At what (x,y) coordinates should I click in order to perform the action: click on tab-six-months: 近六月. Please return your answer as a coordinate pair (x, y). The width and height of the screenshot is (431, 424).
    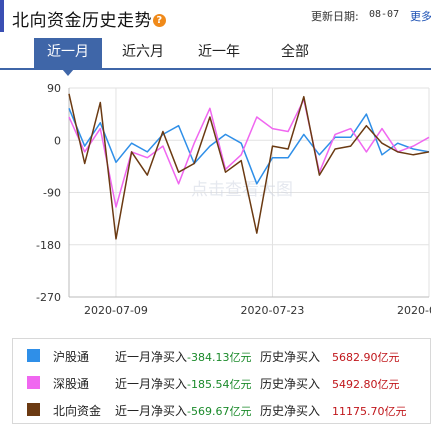
    Looking at the image, I should click on (143, 52).